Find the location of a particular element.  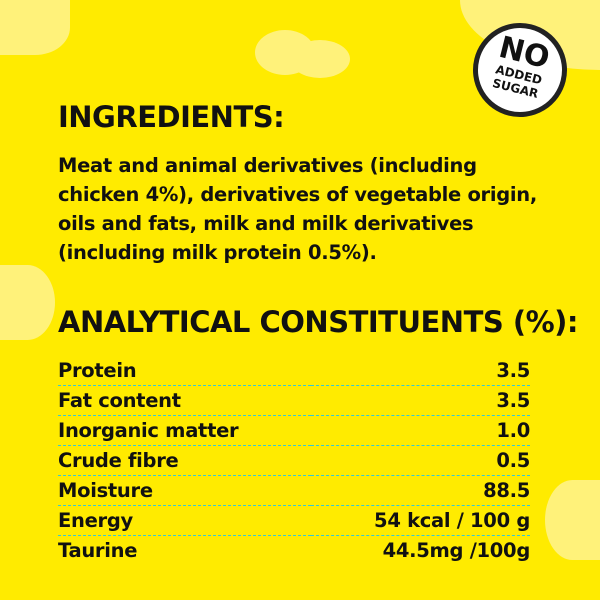

constituent-label: Inorganic matter is located at coordinates (185, 430).